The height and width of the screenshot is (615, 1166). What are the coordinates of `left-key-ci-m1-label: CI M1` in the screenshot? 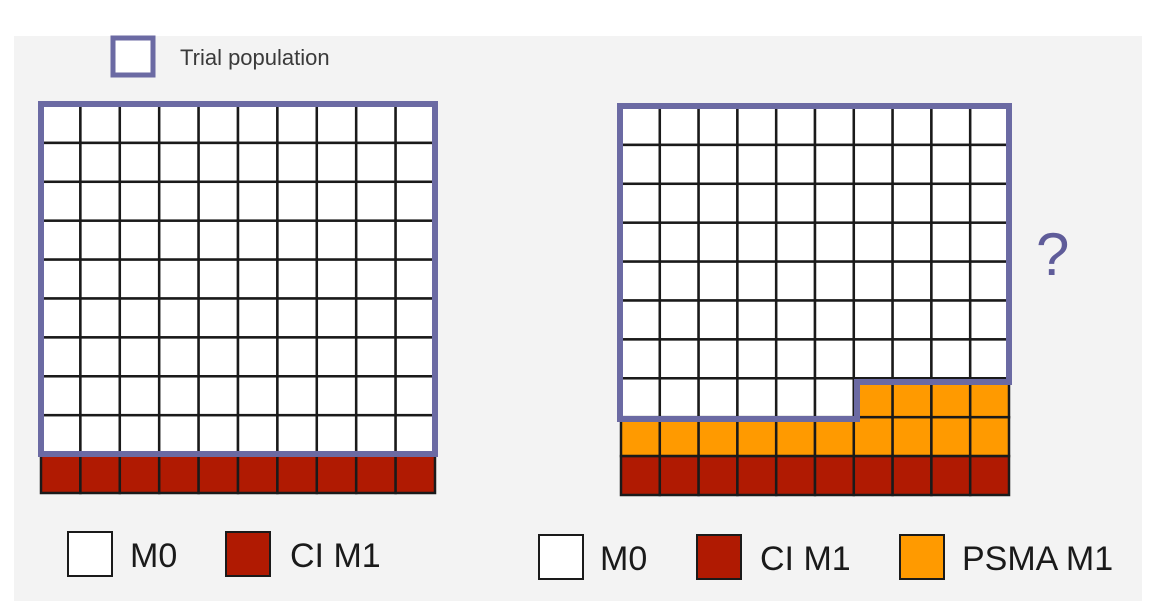 It's located at (335, 556).